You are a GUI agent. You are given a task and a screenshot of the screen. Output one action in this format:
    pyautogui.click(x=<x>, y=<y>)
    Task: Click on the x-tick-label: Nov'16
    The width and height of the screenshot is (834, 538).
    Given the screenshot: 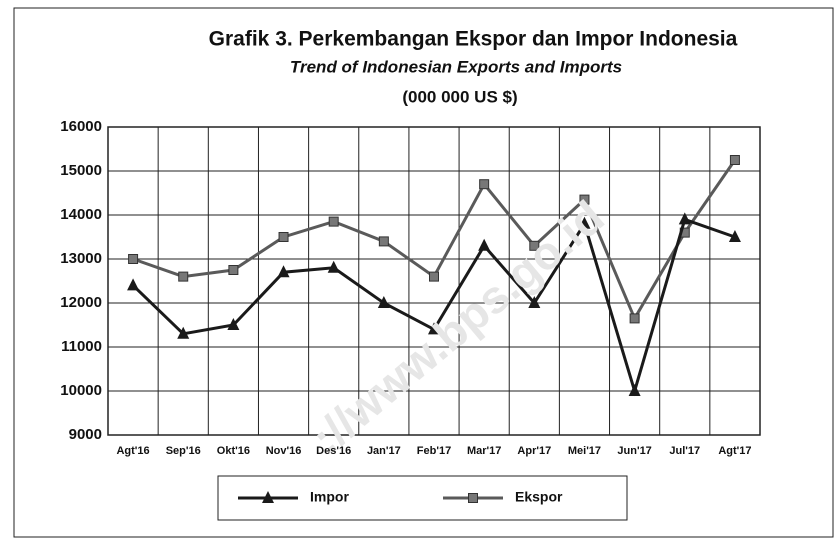 What is the action you would take?
    pyautogui.click(x=284, y=451)
    